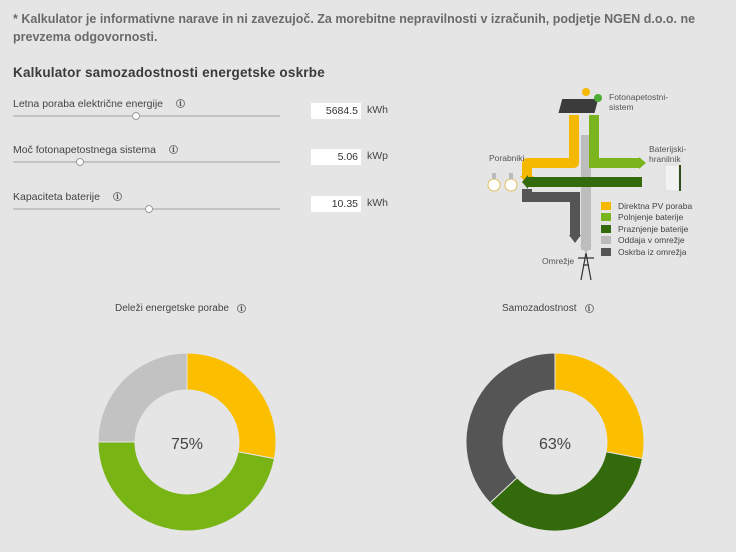 This screenshot has width=736, height=552. I want to click on consumers-label: Porabniki, so click(507, 158).